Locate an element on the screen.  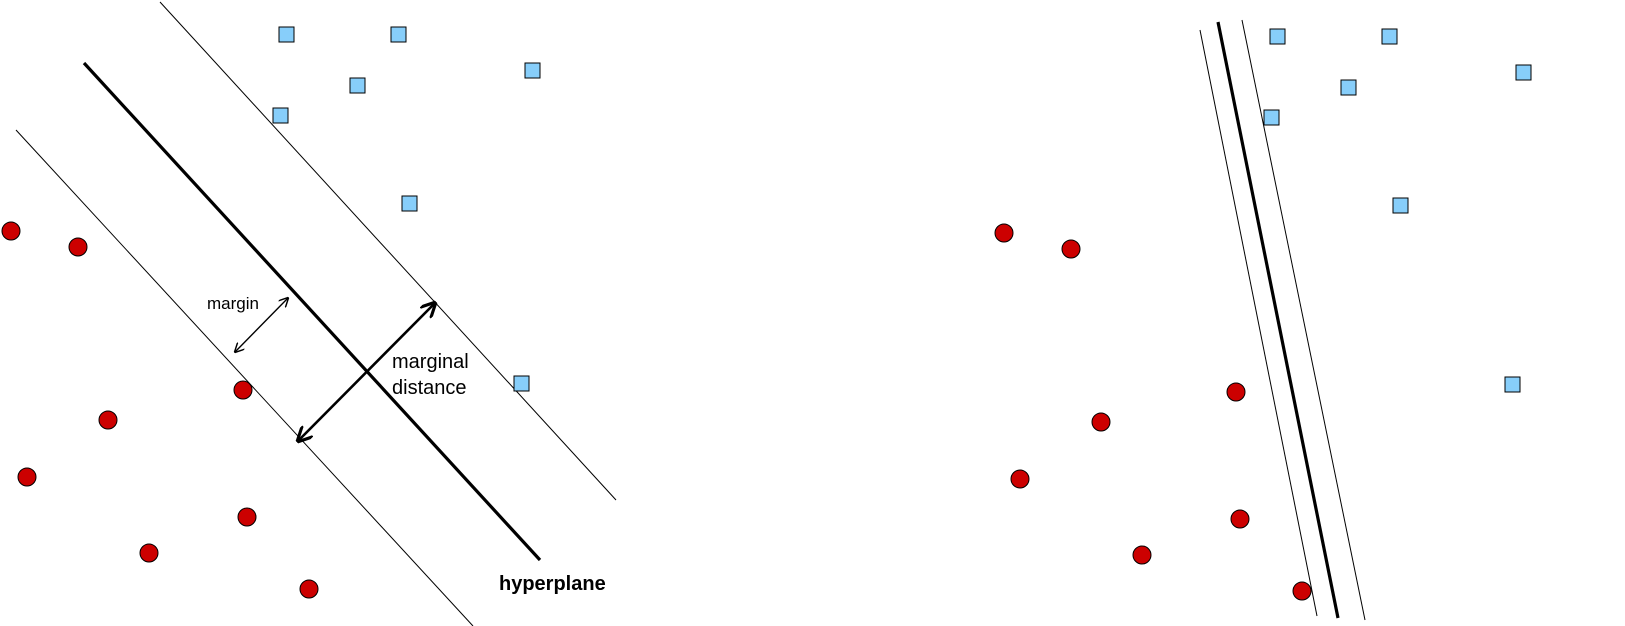
right-circles is located at coordinates (1153, 412).